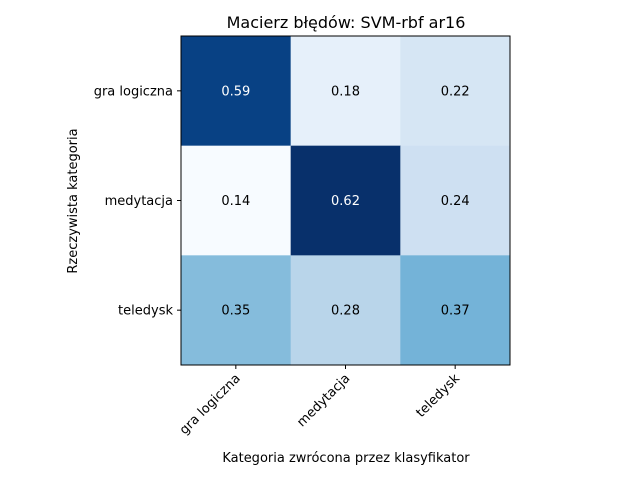  I want to click on x-axis-ticks: gra logiczna medytacja teledysk, so click(320, 401).